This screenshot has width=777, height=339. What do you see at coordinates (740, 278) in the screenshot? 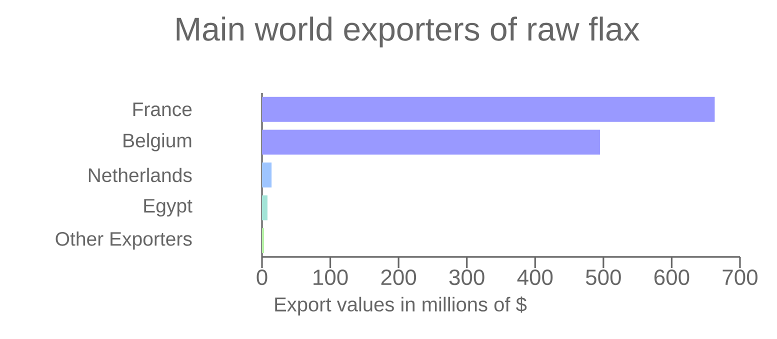
I see `x-tick-label: 700` at bounding box center [740, 278].